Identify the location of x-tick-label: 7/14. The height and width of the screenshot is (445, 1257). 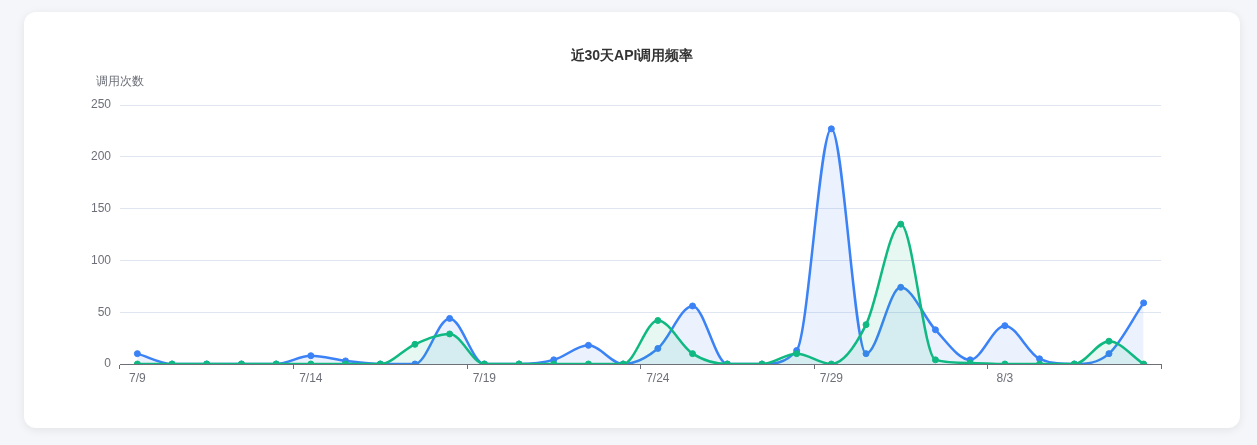
(311, 377).